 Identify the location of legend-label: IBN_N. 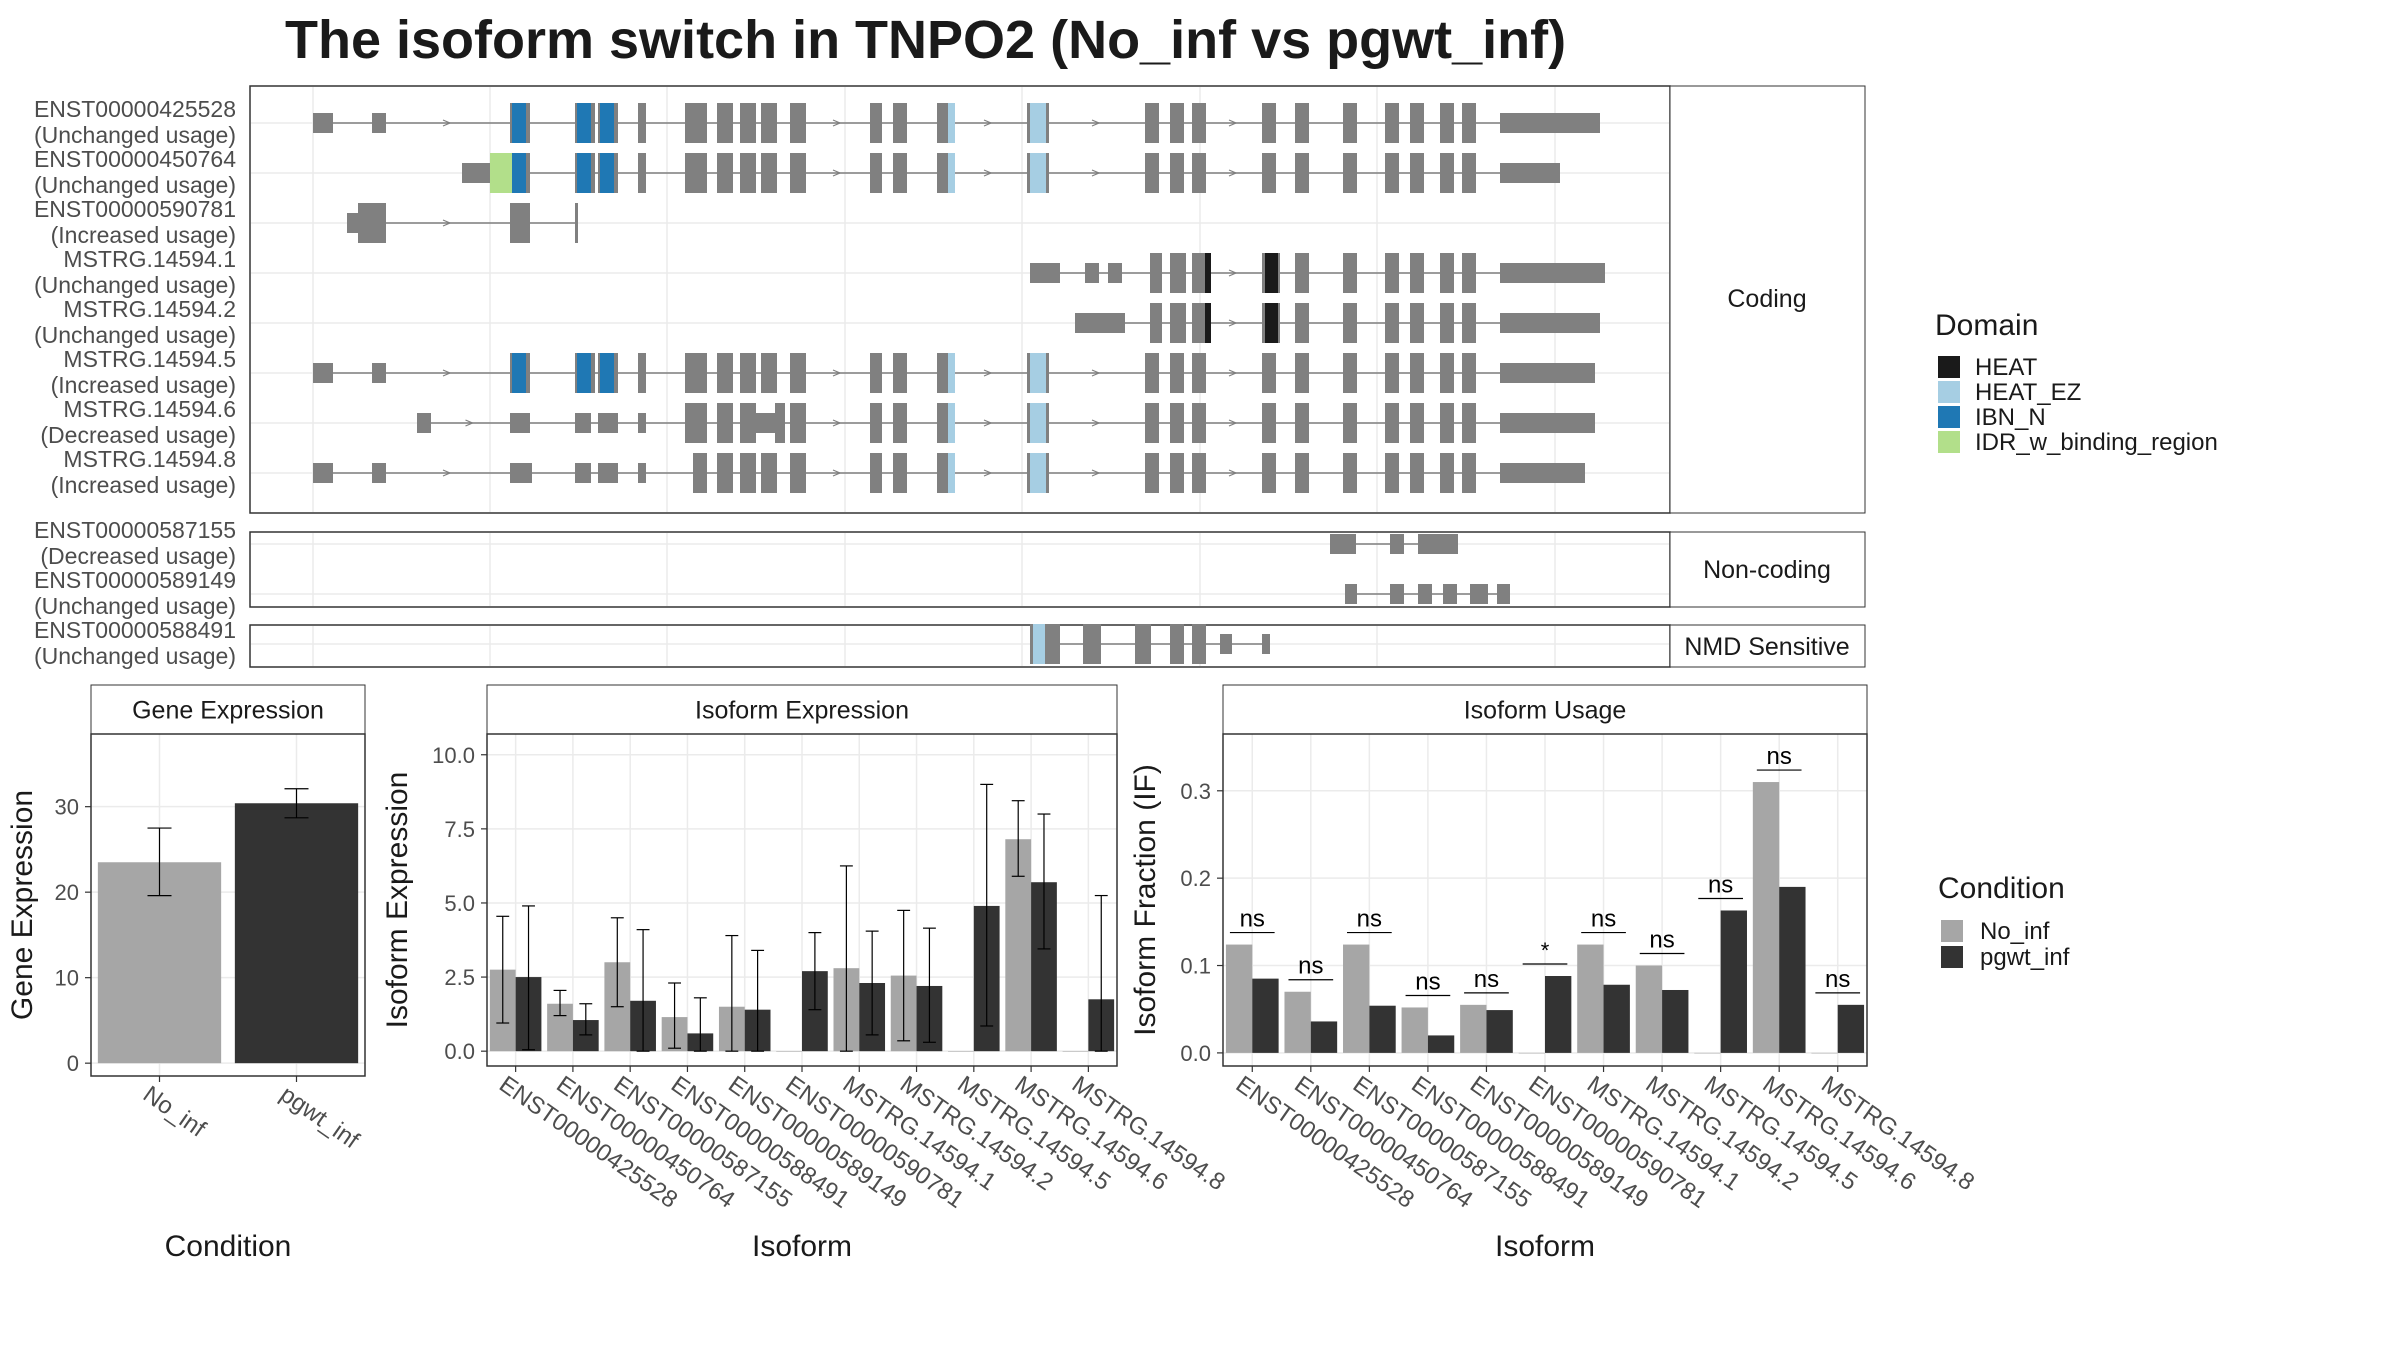
(2010, 417).